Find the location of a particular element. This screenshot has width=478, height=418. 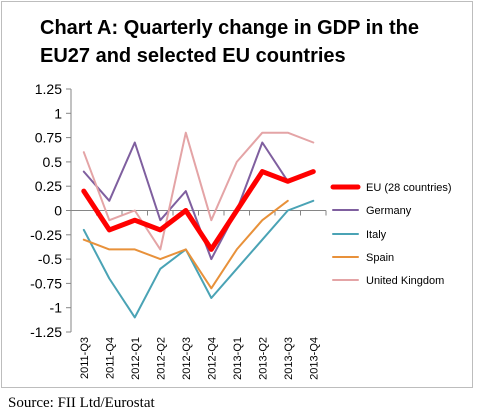

y-tick-label: 1 is located at coordinates (58, 113).